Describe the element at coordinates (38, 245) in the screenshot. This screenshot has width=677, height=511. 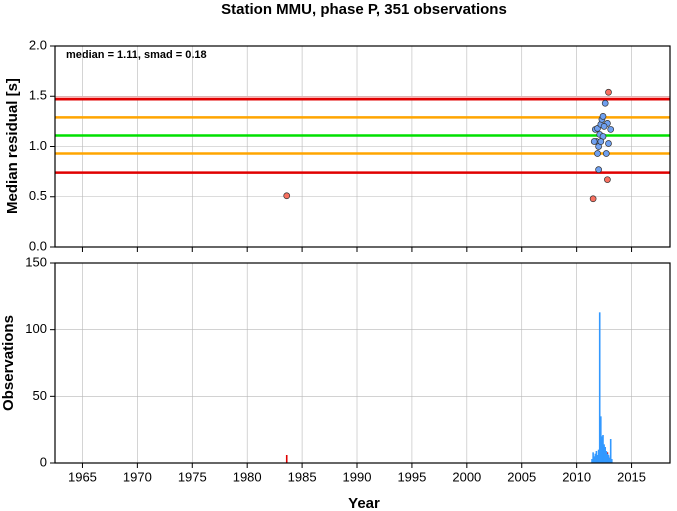
I see `y-tick-label: 0.0` at that location.